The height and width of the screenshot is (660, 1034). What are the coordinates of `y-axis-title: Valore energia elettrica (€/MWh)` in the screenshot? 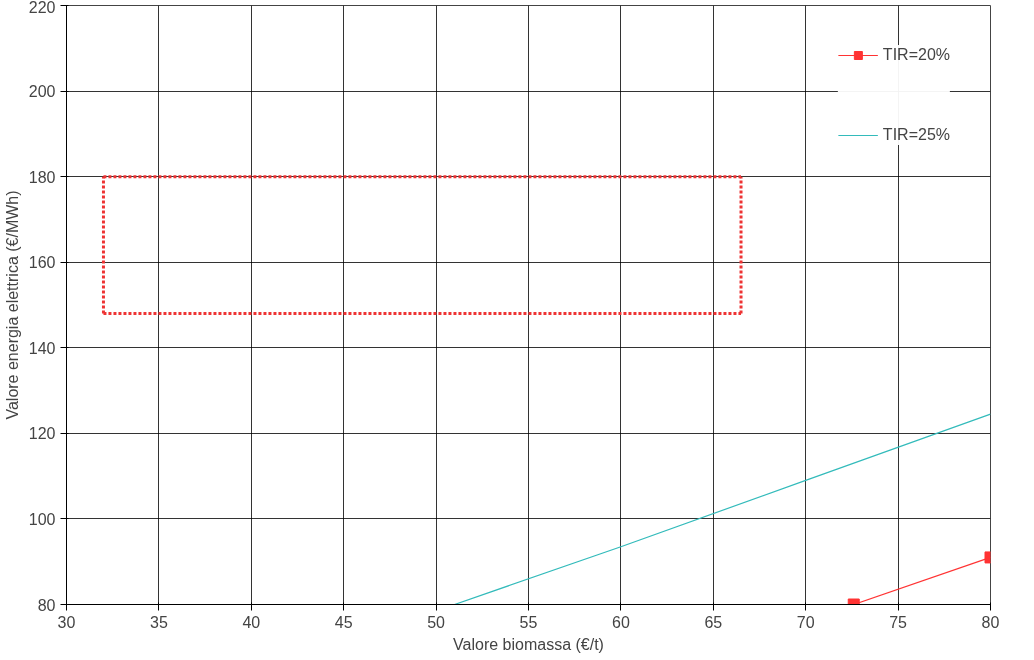 It's located at (12, 305).